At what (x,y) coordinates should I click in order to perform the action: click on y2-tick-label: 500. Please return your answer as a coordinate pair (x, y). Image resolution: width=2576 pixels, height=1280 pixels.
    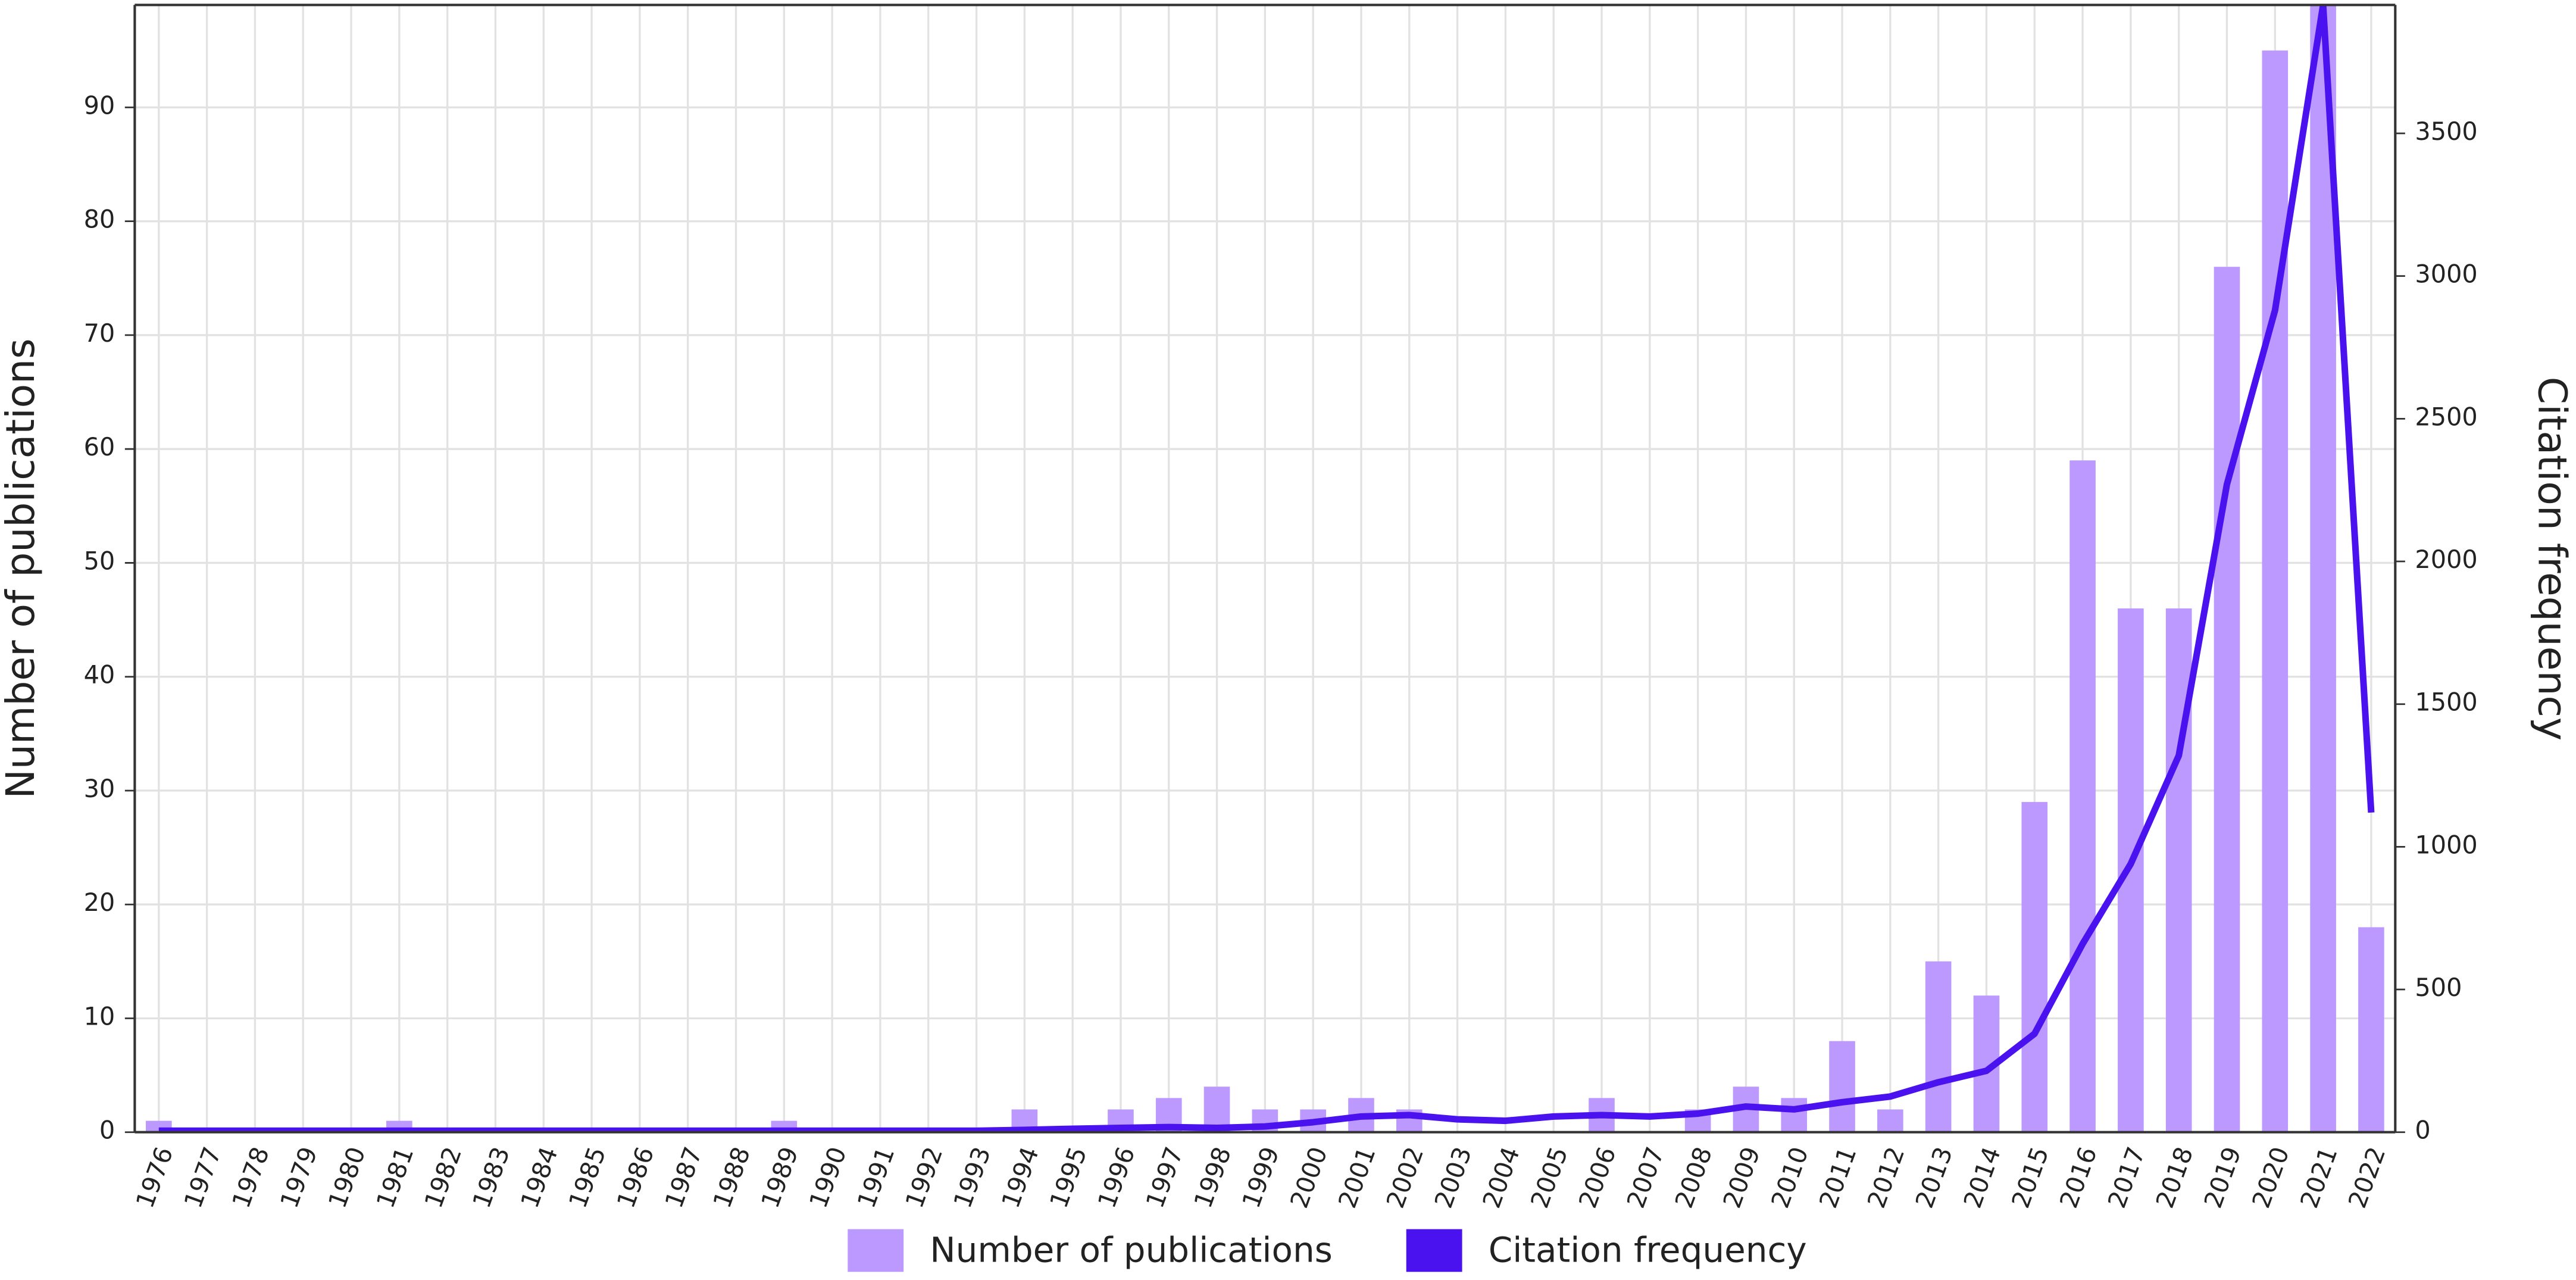
    Looking at the image, I should click on (2438, 987).